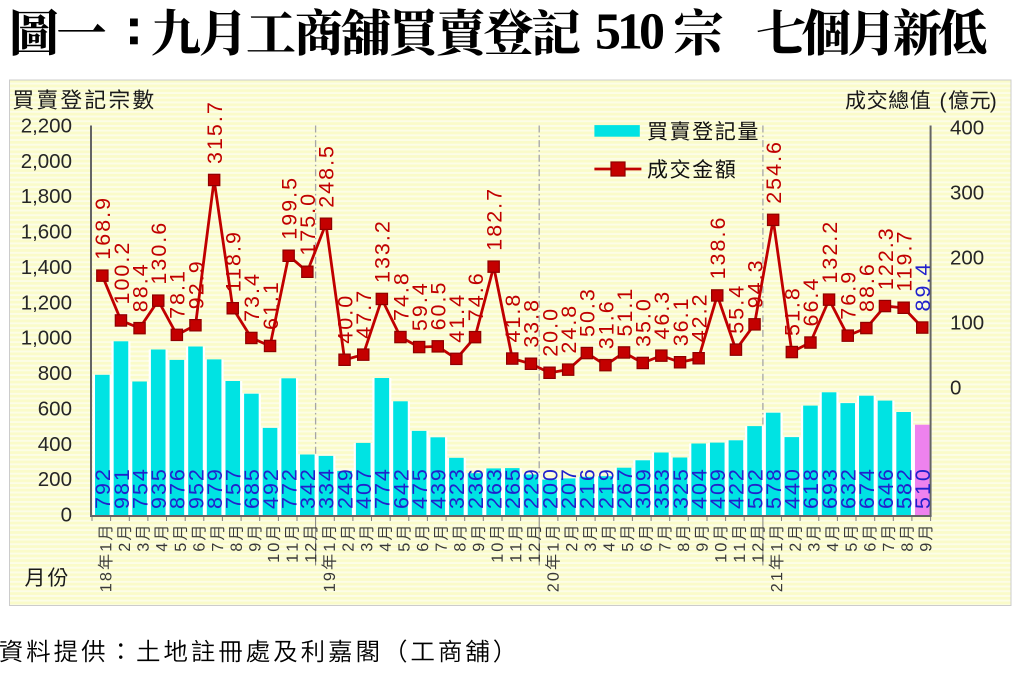 The height and width of the screenshot is (676, 1022). I want to click on svg-text: 309, so click(644, 488).